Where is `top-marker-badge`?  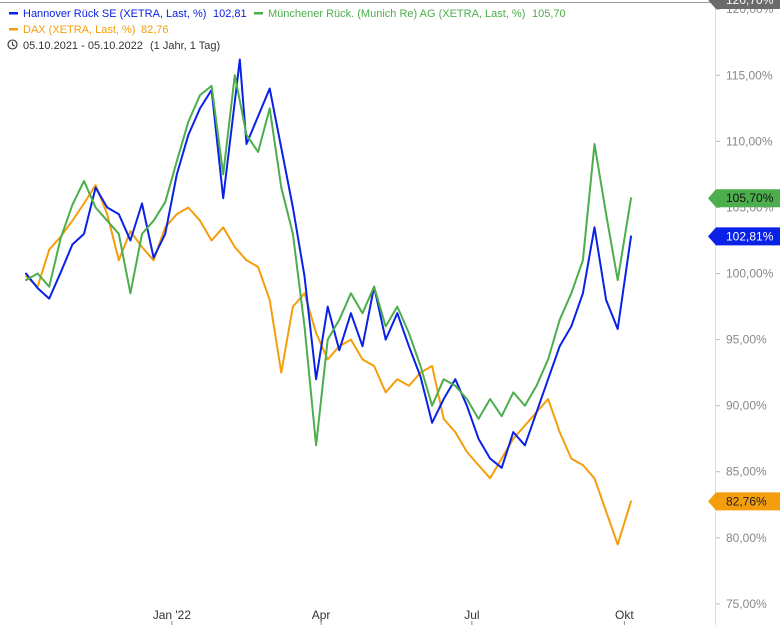
top-marker-badge is located at coordinates (744, 4).